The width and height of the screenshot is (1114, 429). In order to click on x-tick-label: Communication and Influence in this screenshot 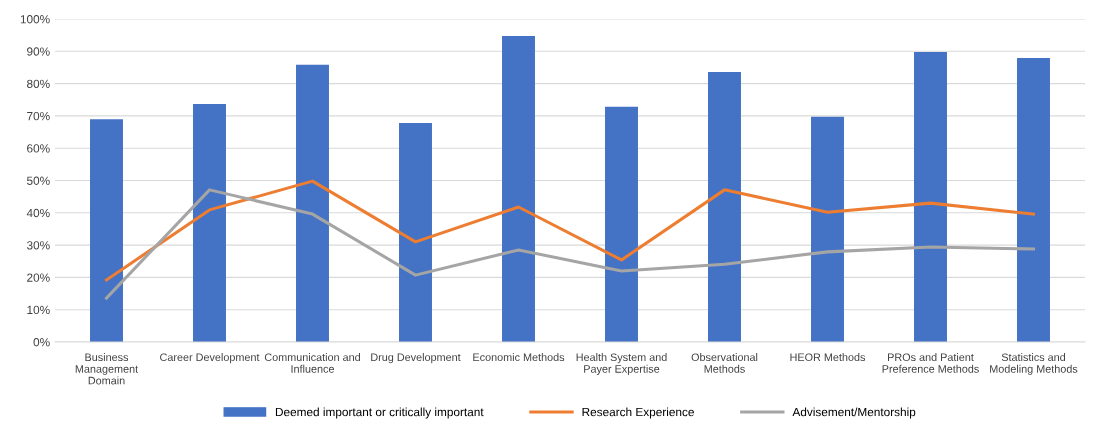, I will do `click(312, 363)`.